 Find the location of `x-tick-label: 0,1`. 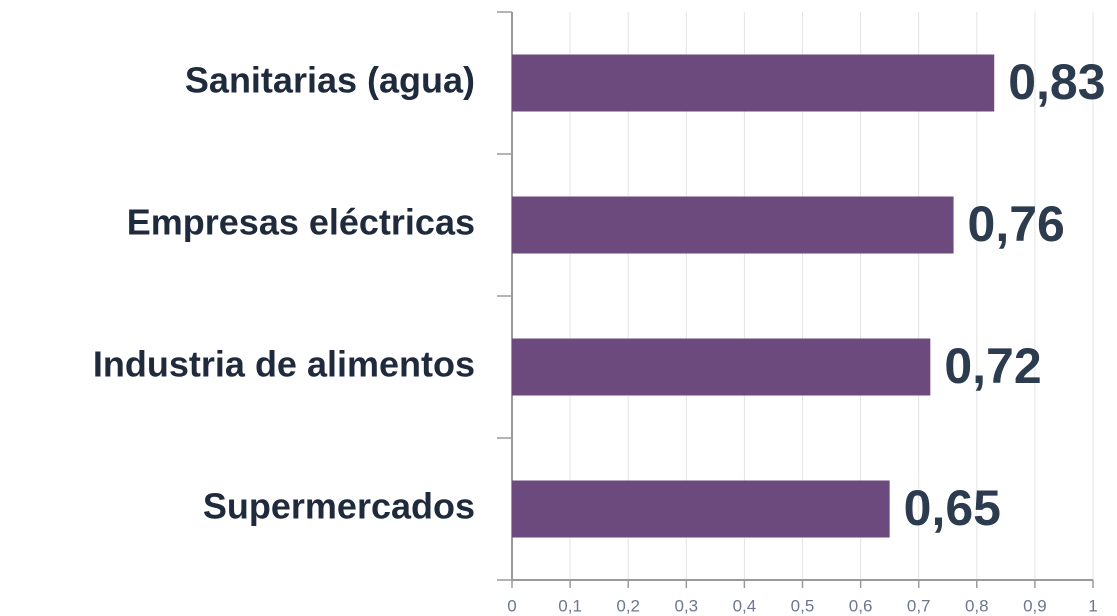

x-tick-label: 0,1 is located at coordinates (570, 605).